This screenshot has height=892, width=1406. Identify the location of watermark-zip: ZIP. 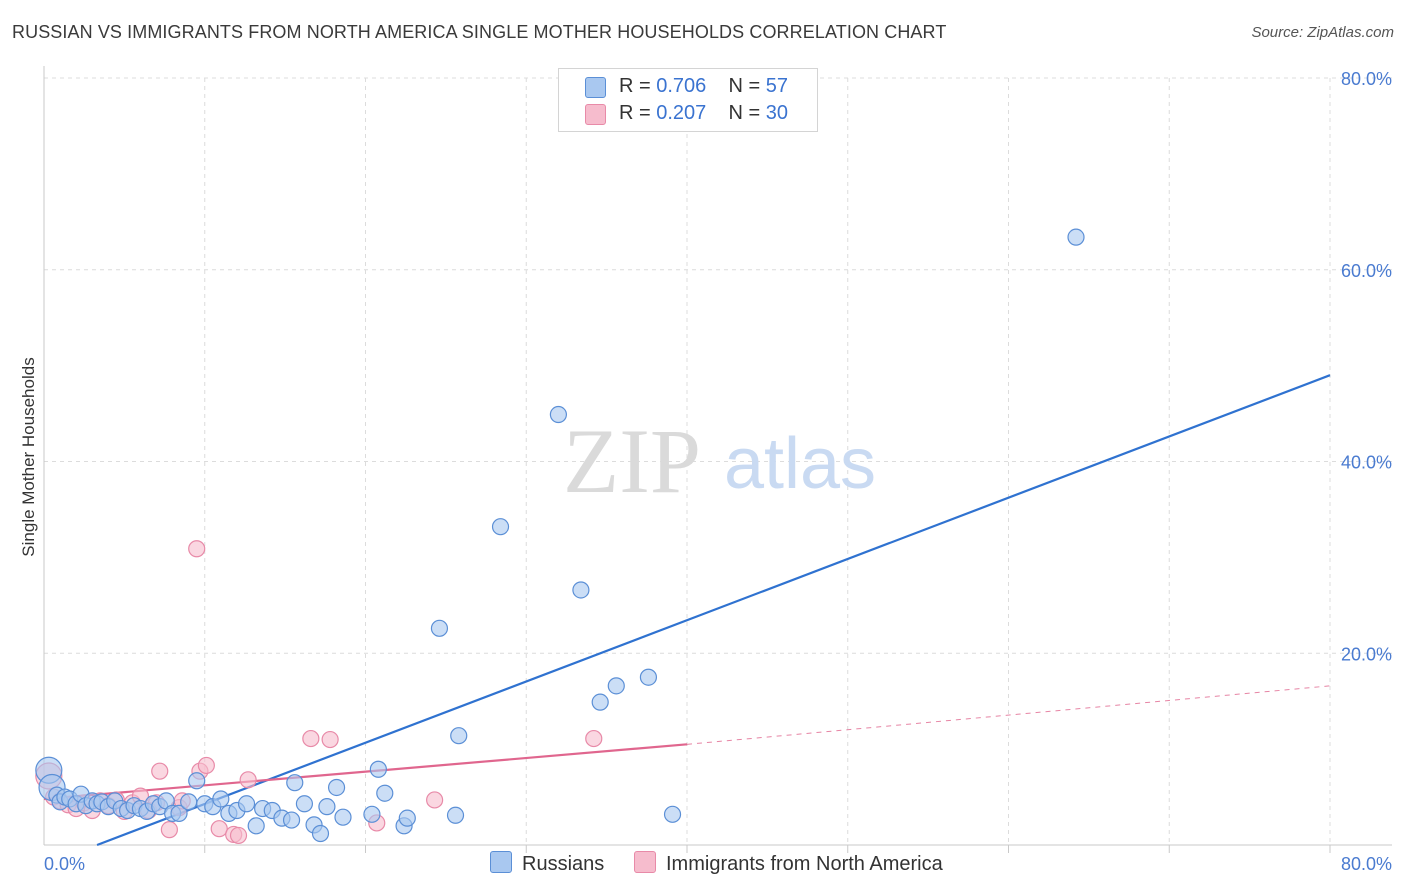
(632, 461).